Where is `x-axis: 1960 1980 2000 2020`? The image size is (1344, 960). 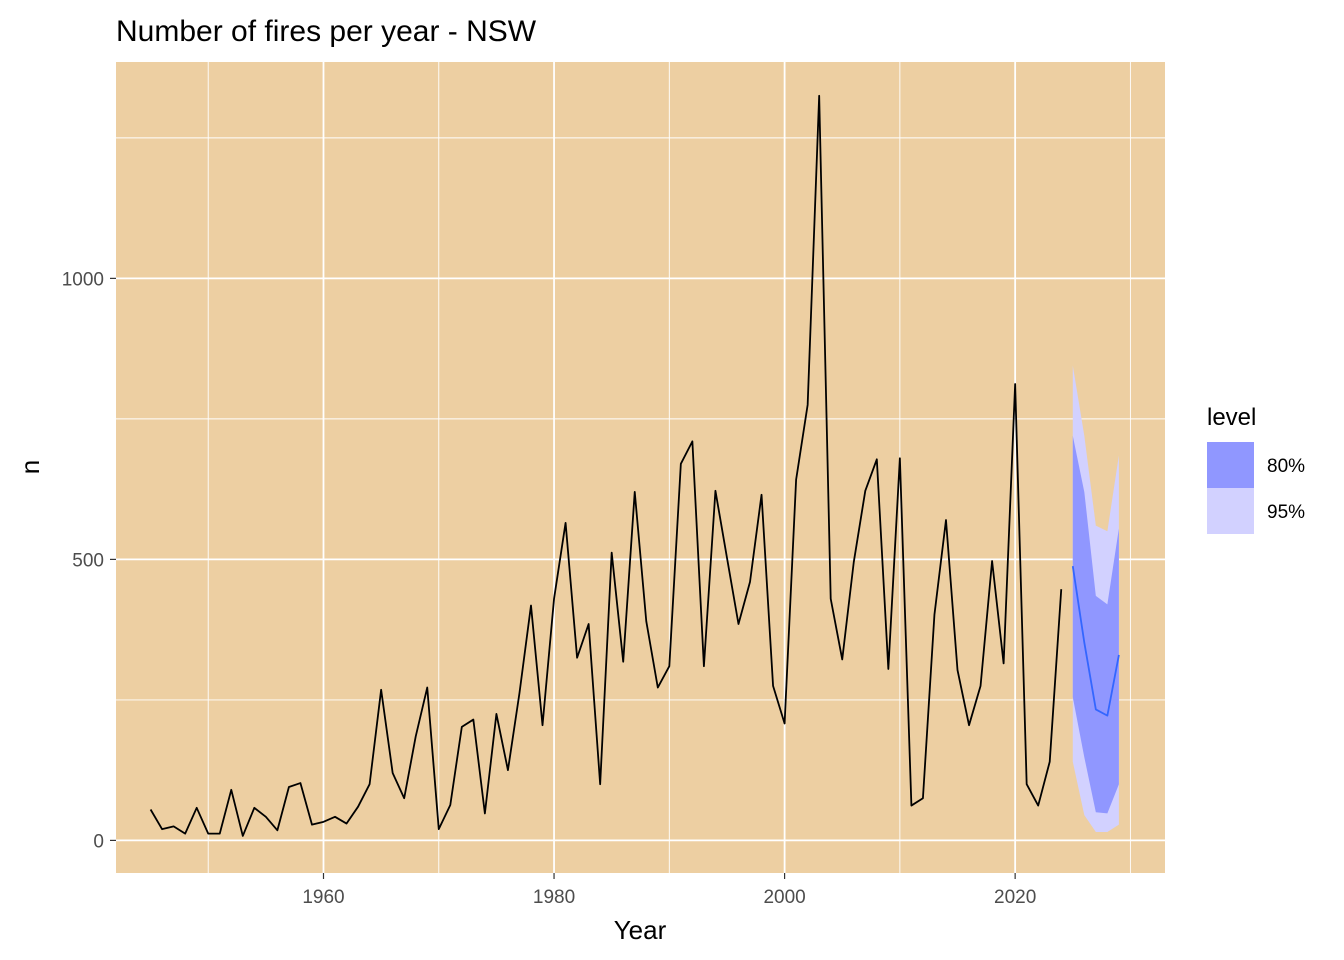
x-axis: 1960 1980 2000 2020 is located at coordinates (669, 890).